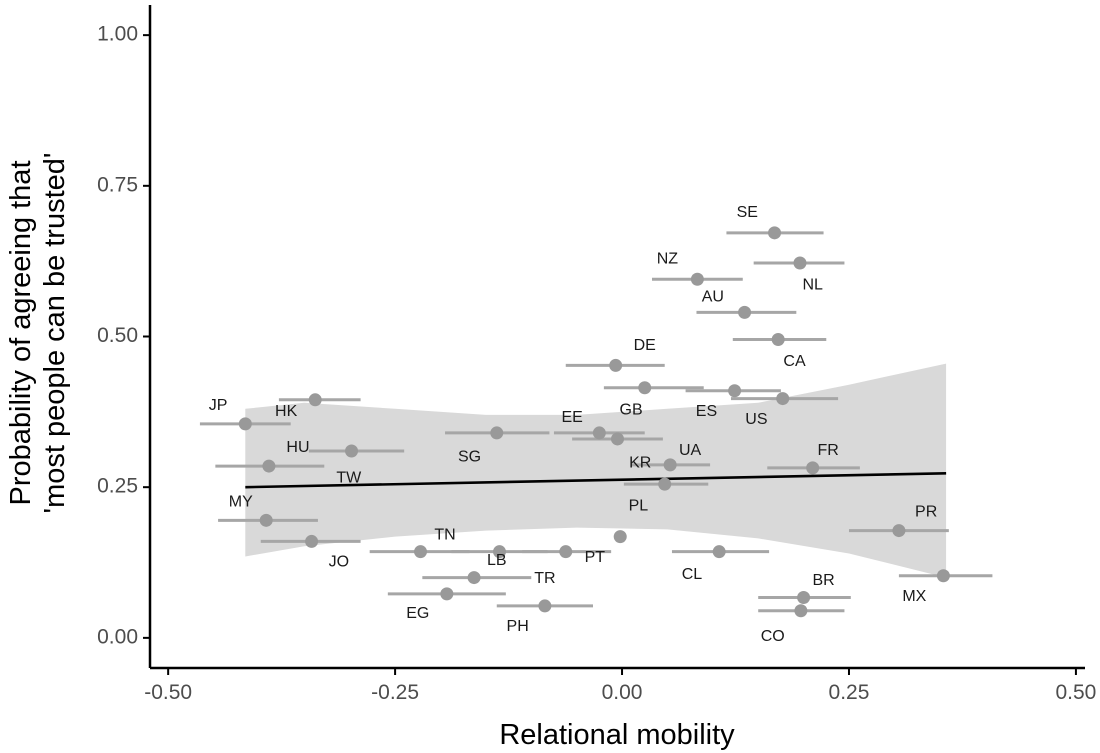 The image size is (1100, 753). Describe the element at coordinates (297, 447) in the screenshot. I see `country-label-hu: HU` at that location.